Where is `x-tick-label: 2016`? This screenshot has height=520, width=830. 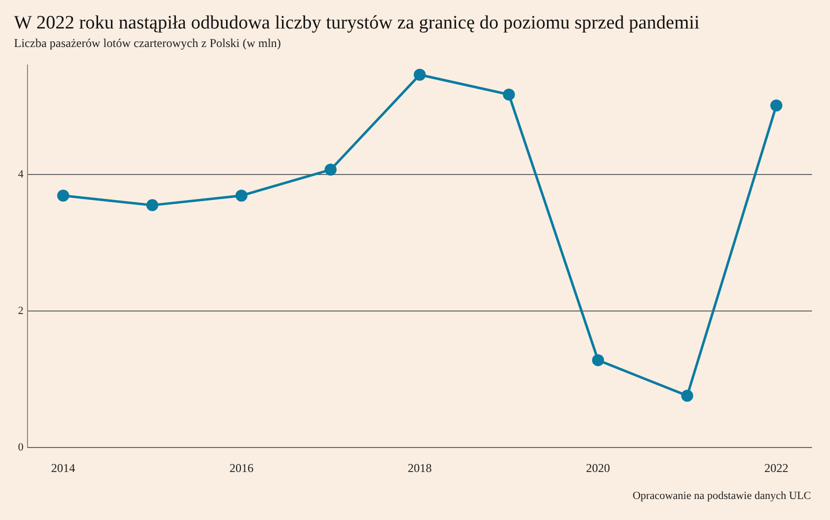
x-tick-label: 2016 is located at coordinates (241, 467).